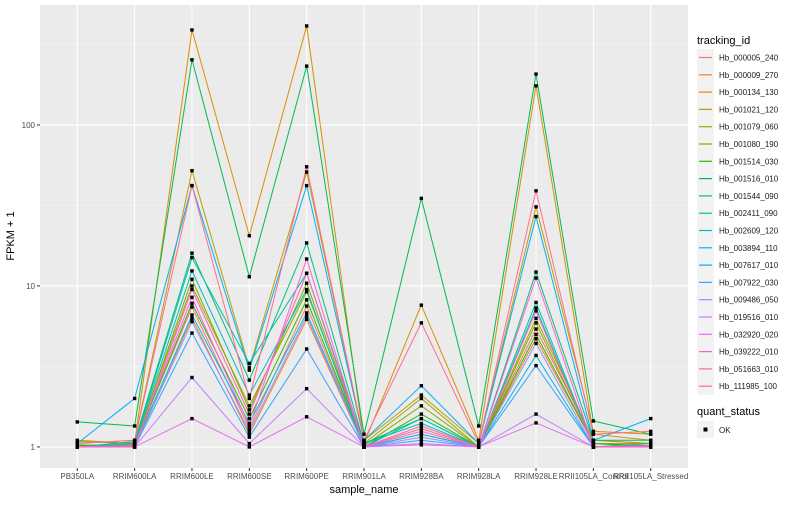 The height and width of the screenshot is (505, 800). I want to click on legend-label: Hb_009486_050, so click(749, 300).